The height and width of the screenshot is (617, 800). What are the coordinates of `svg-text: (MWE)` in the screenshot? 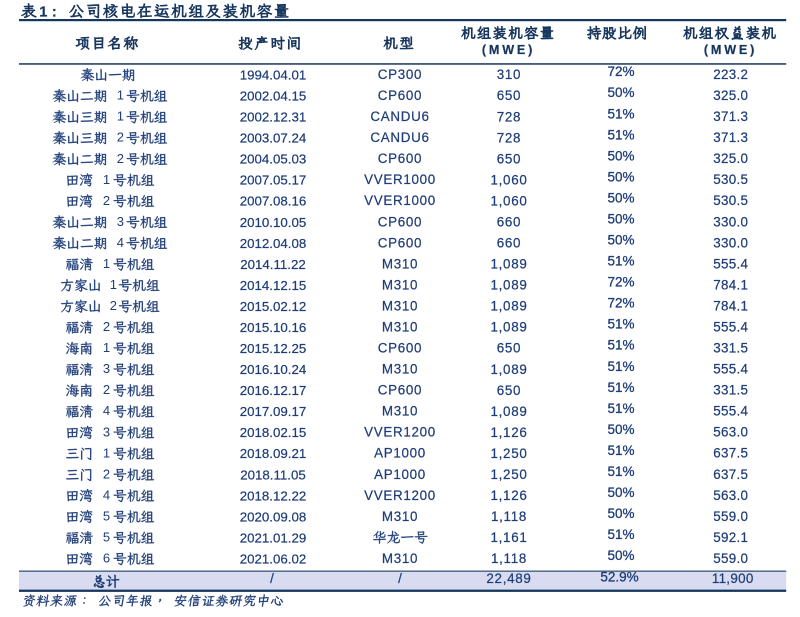 It's located at (508, 50).